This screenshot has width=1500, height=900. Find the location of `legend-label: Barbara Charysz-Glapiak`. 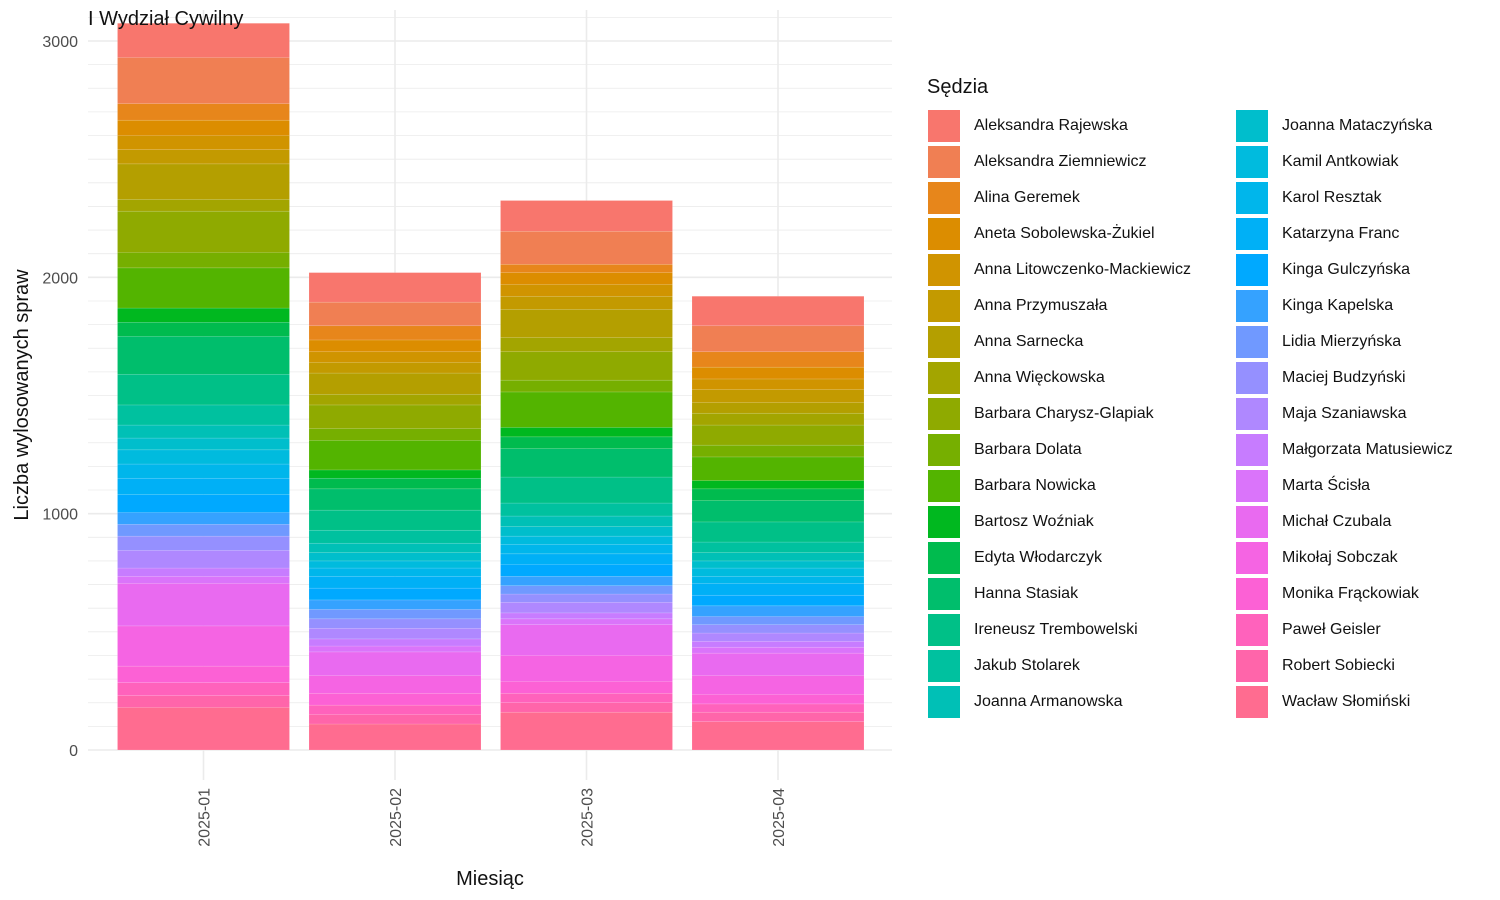

legend-label: Barbara Charysz-Glapiak is located at coordinates (1064, 413).